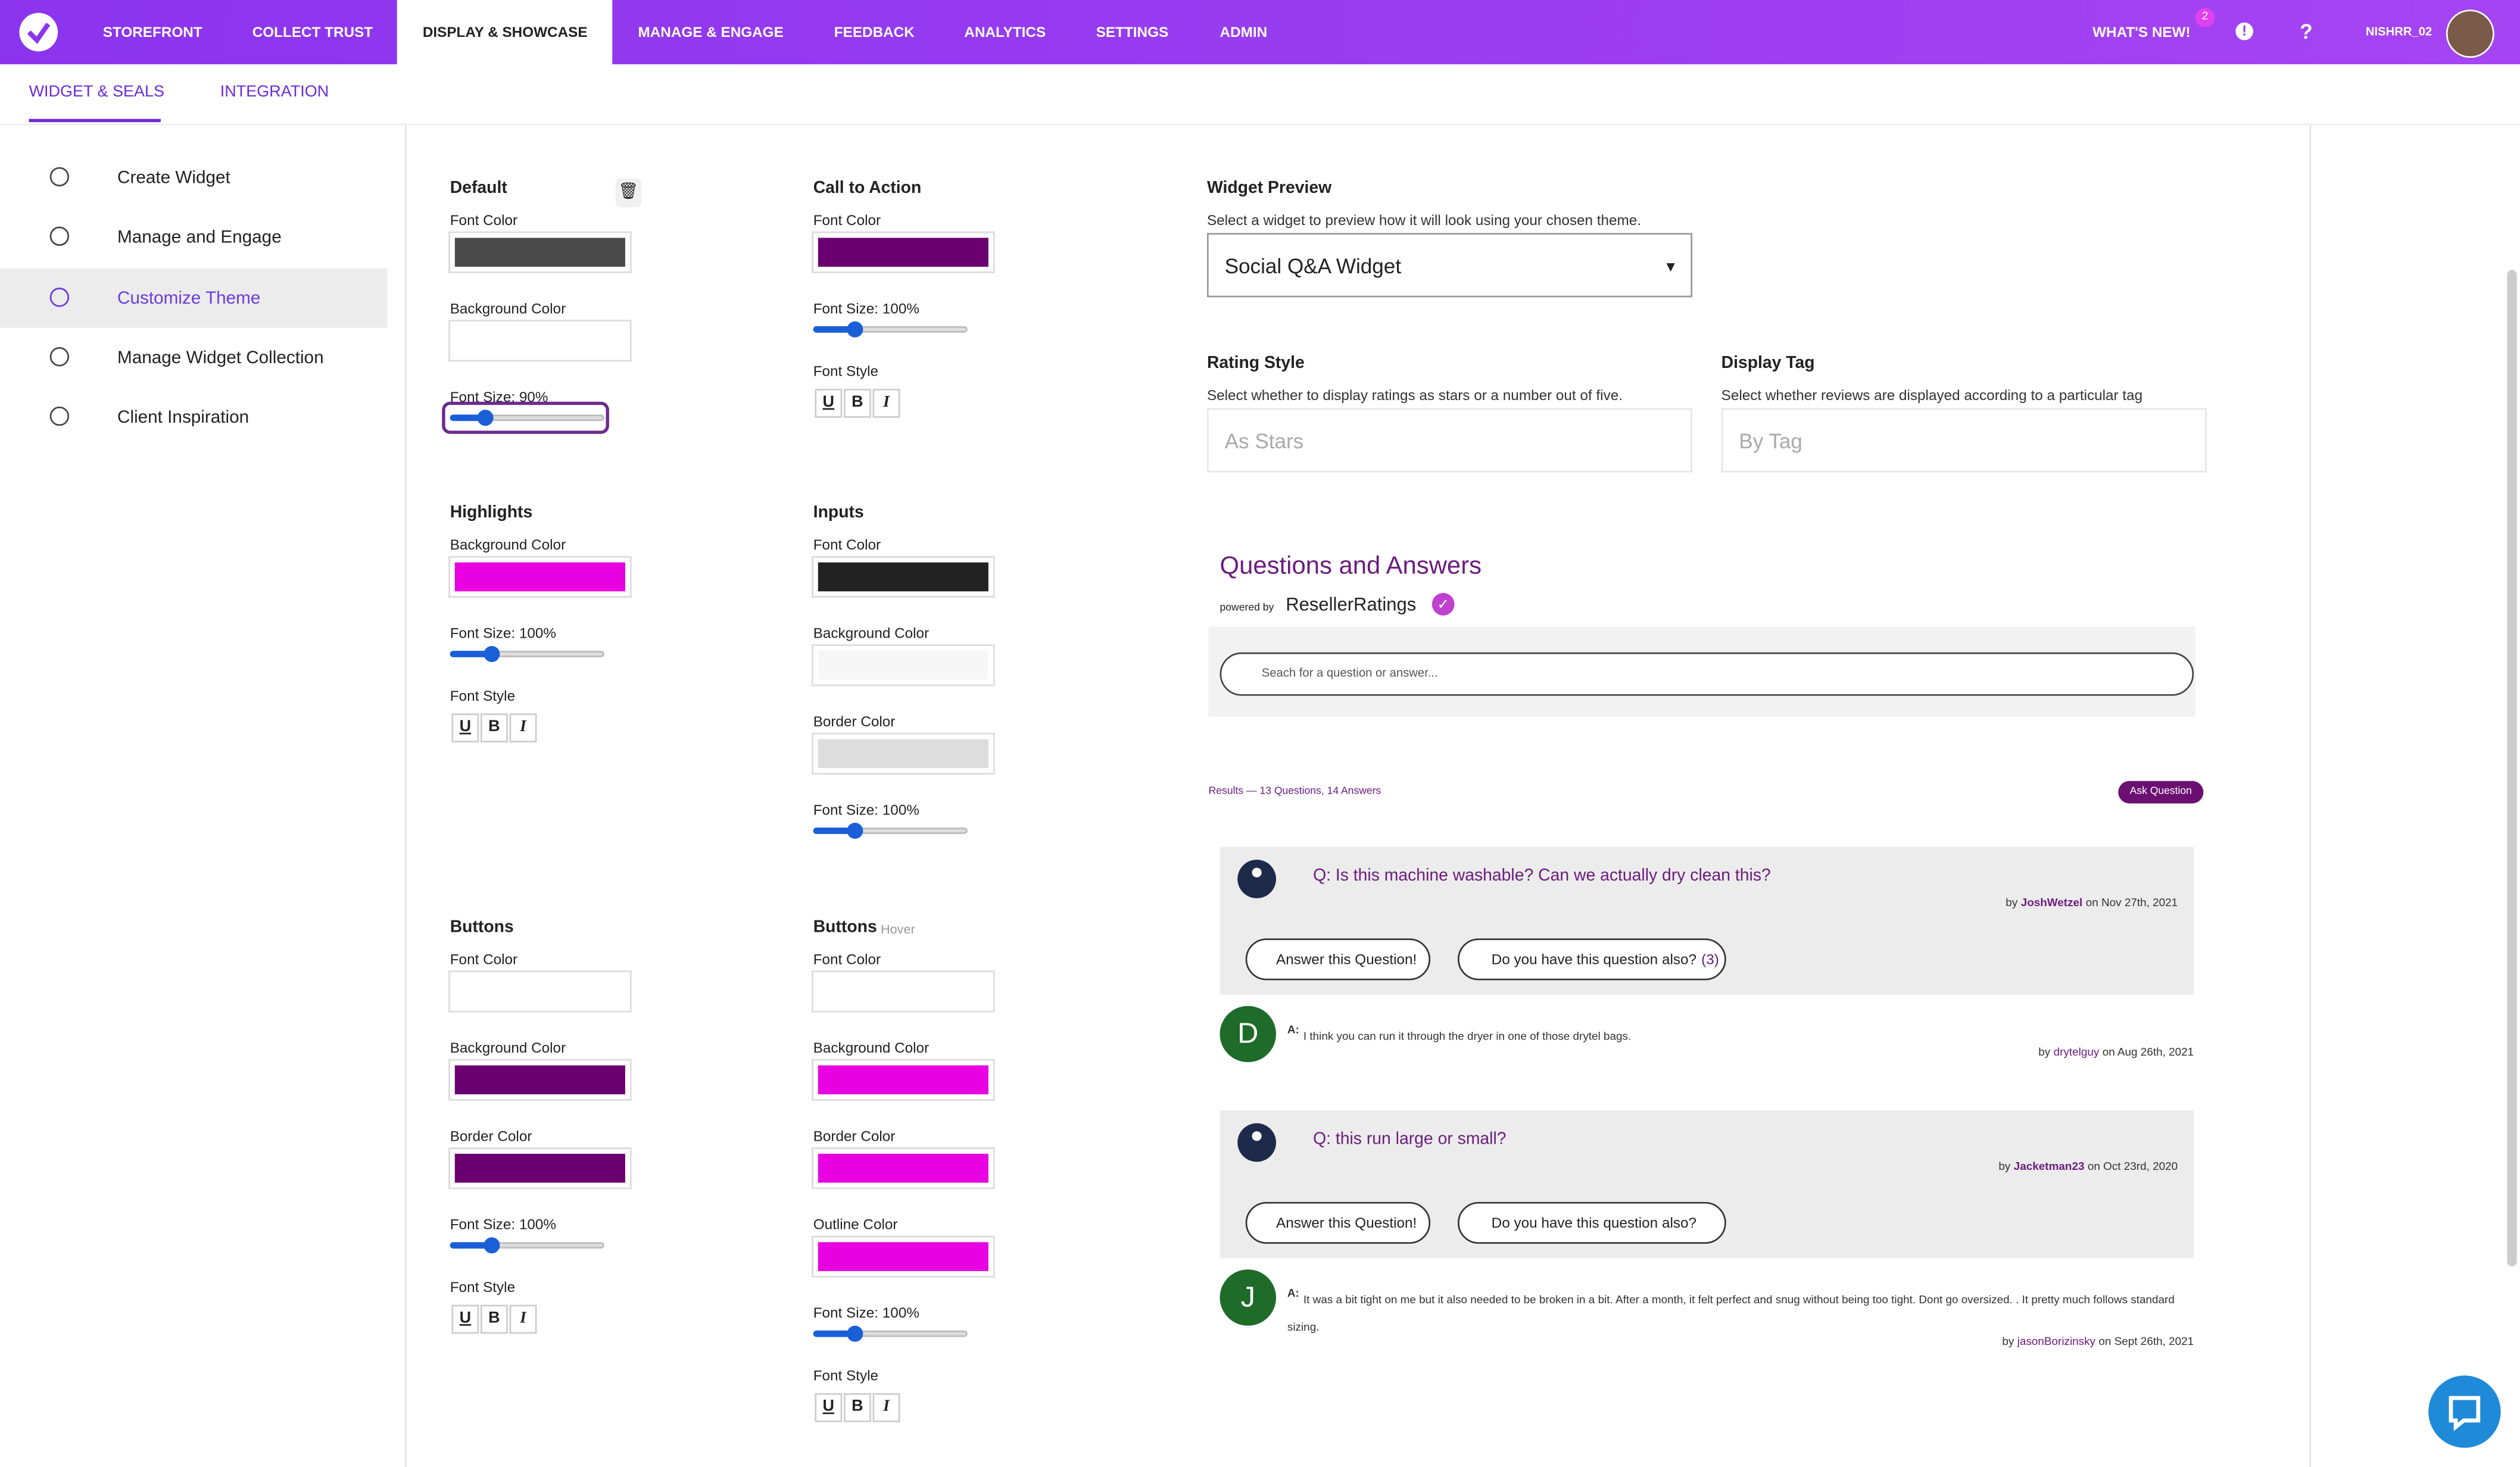  Describe the element at coordinates (2161, 792) in the screenshot. I see `ask-question: Ask Question` at that location.